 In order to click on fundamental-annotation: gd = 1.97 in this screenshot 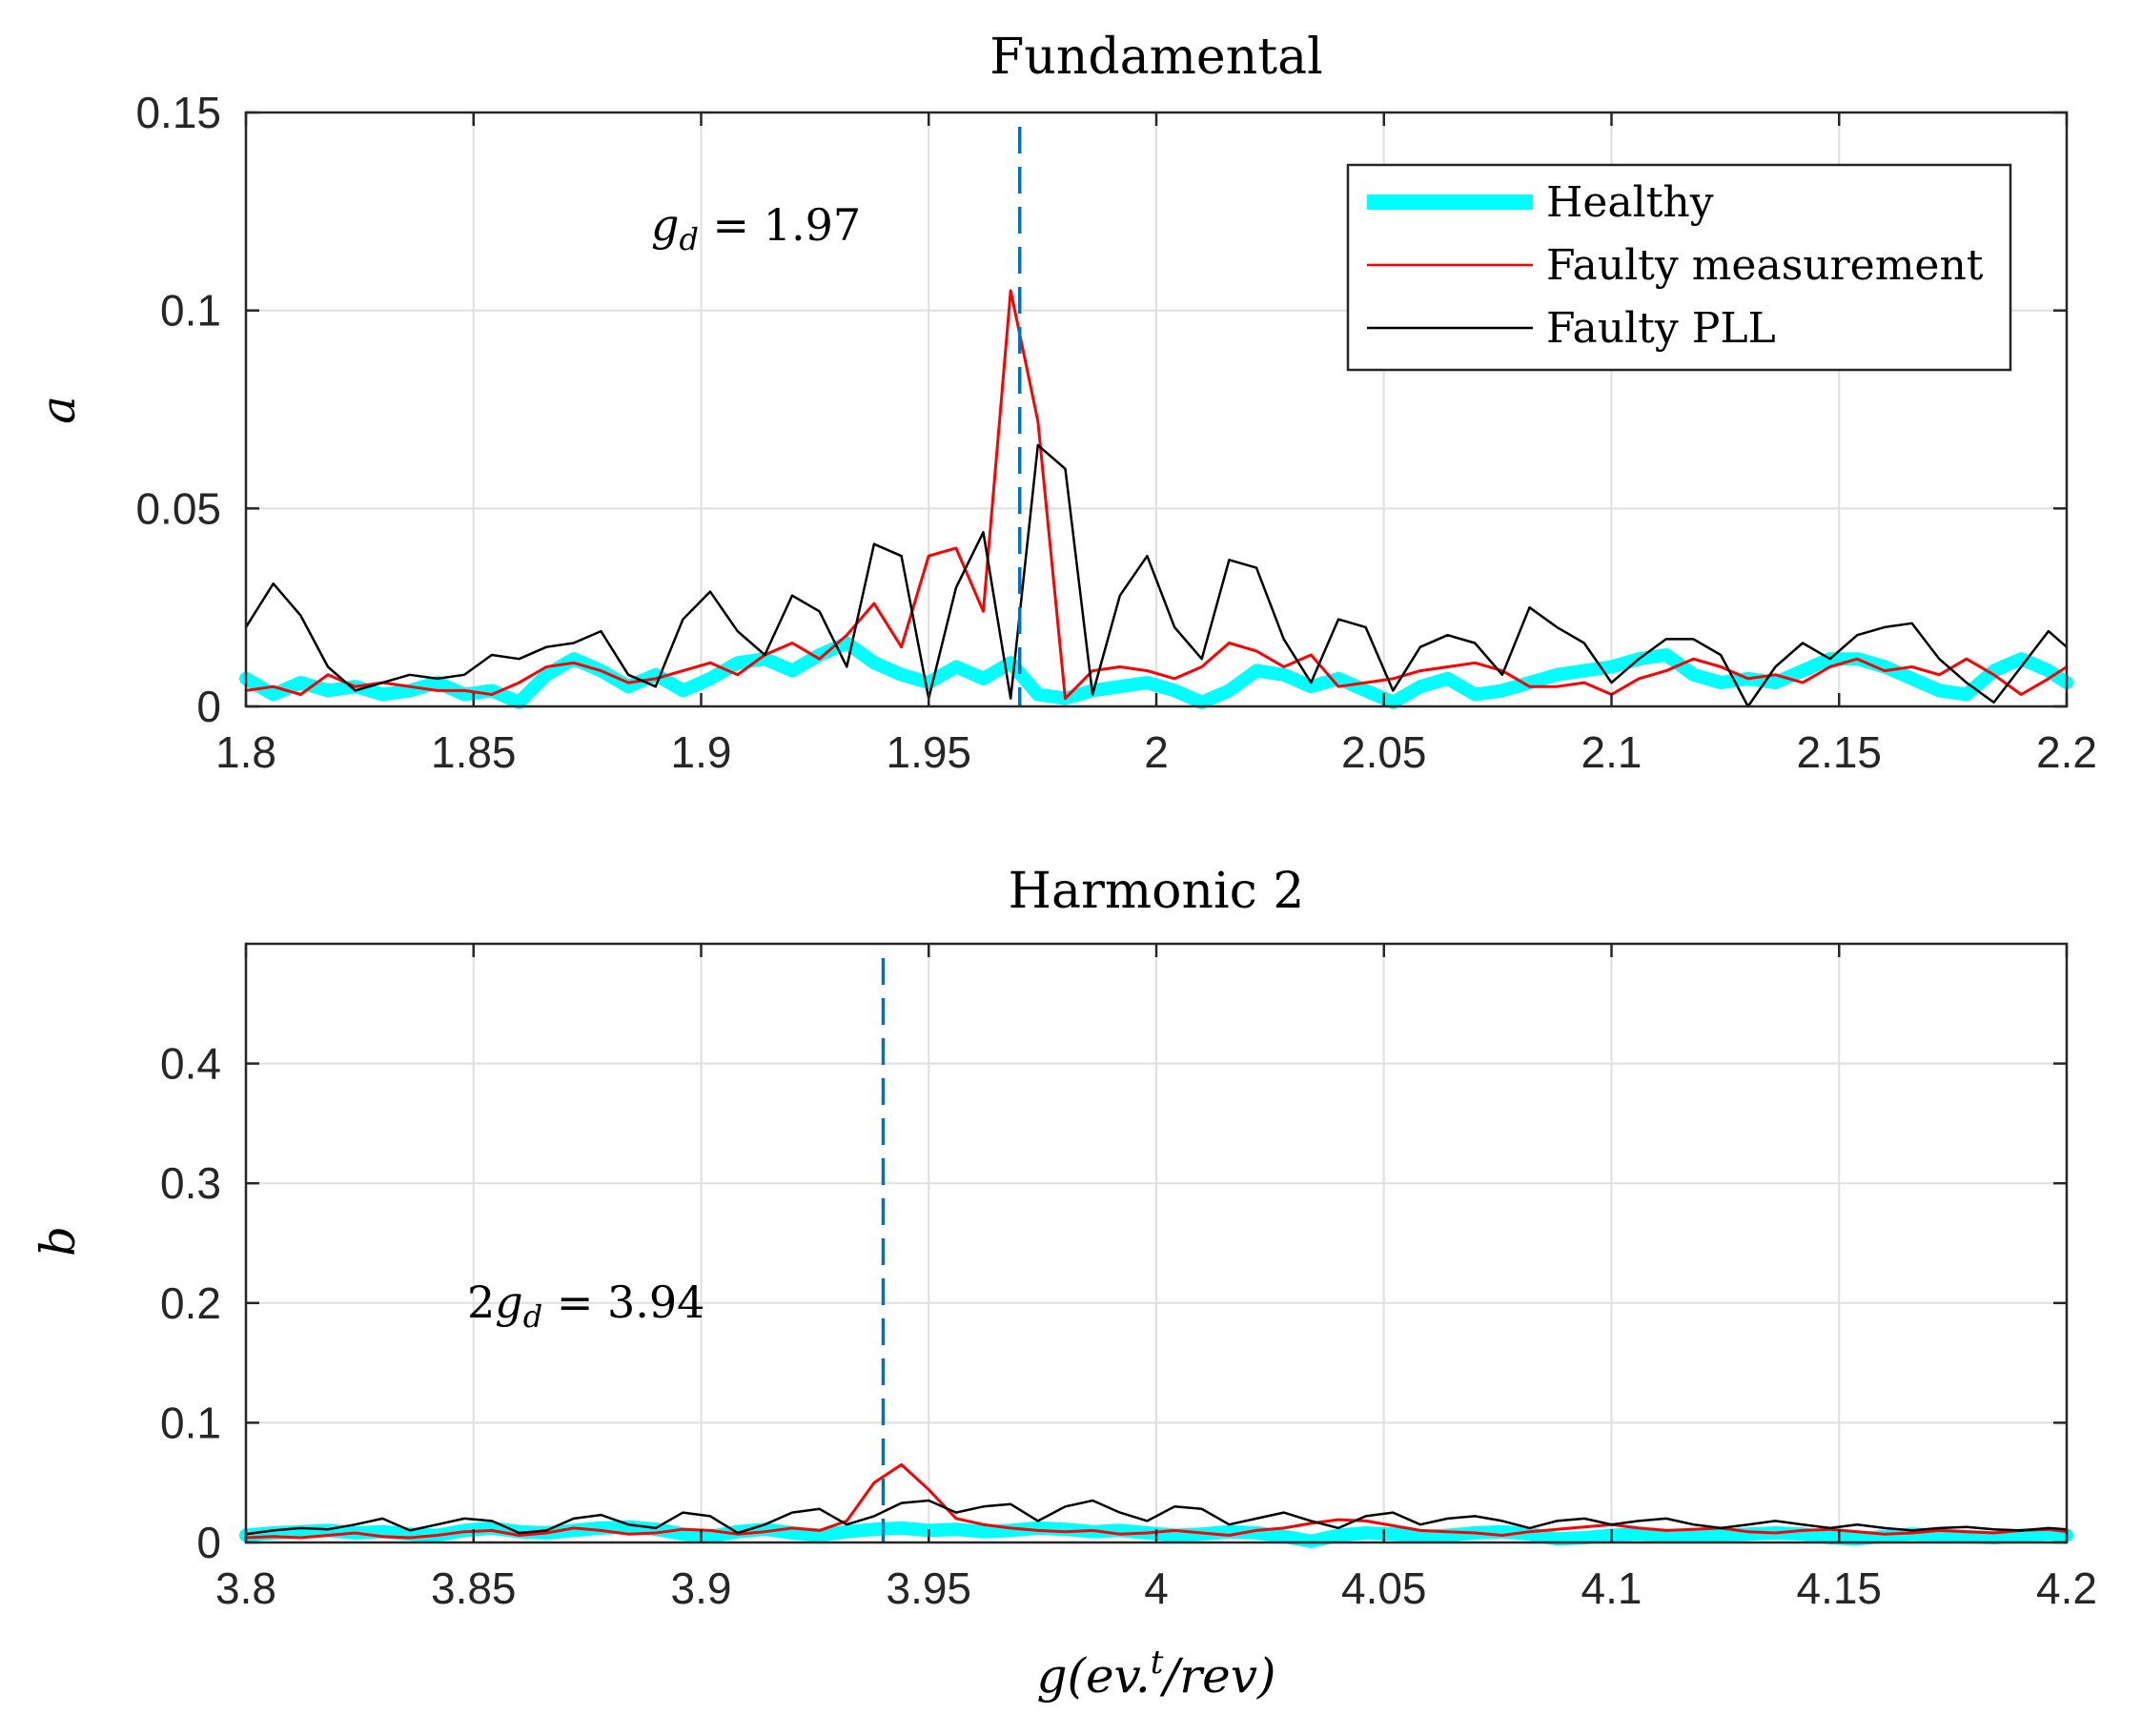, I will do `click(756, 228)`.